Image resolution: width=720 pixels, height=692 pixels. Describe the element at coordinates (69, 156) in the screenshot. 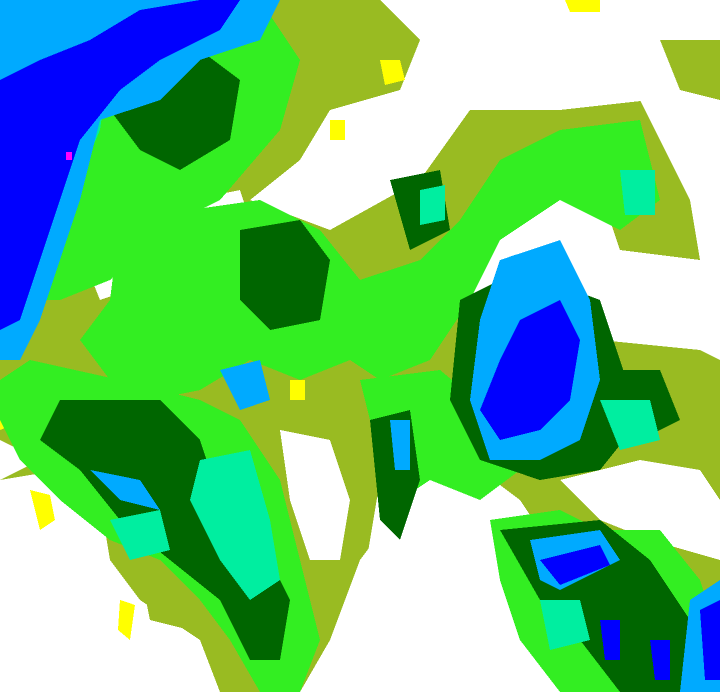

I see `extreme-rain` at that location.